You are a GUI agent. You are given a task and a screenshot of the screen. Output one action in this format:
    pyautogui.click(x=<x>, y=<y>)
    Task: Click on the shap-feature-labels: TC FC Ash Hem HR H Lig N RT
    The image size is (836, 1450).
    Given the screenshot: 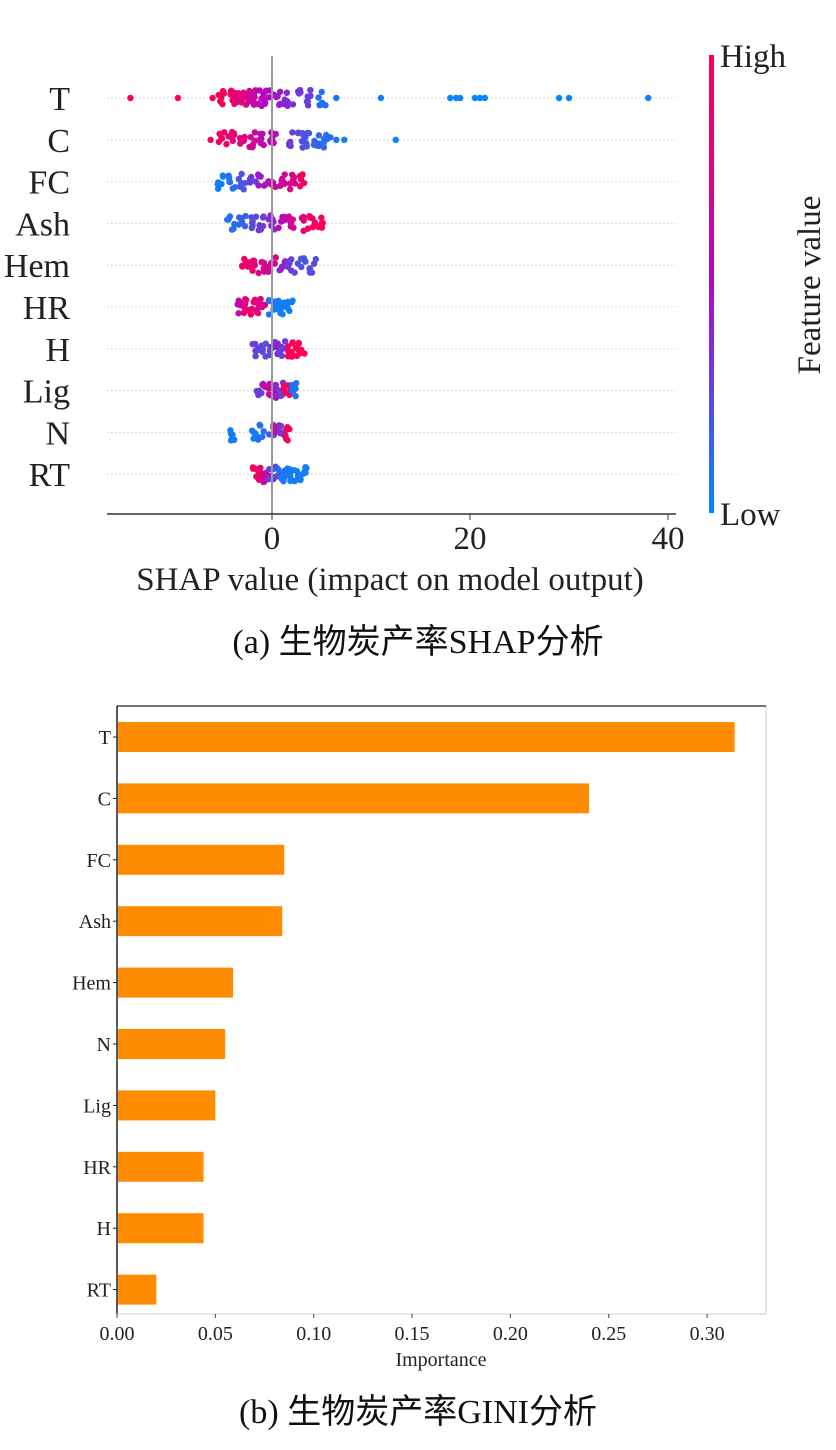 What is the action you would take?
    pyautogui.click(x=37, y=287)
    